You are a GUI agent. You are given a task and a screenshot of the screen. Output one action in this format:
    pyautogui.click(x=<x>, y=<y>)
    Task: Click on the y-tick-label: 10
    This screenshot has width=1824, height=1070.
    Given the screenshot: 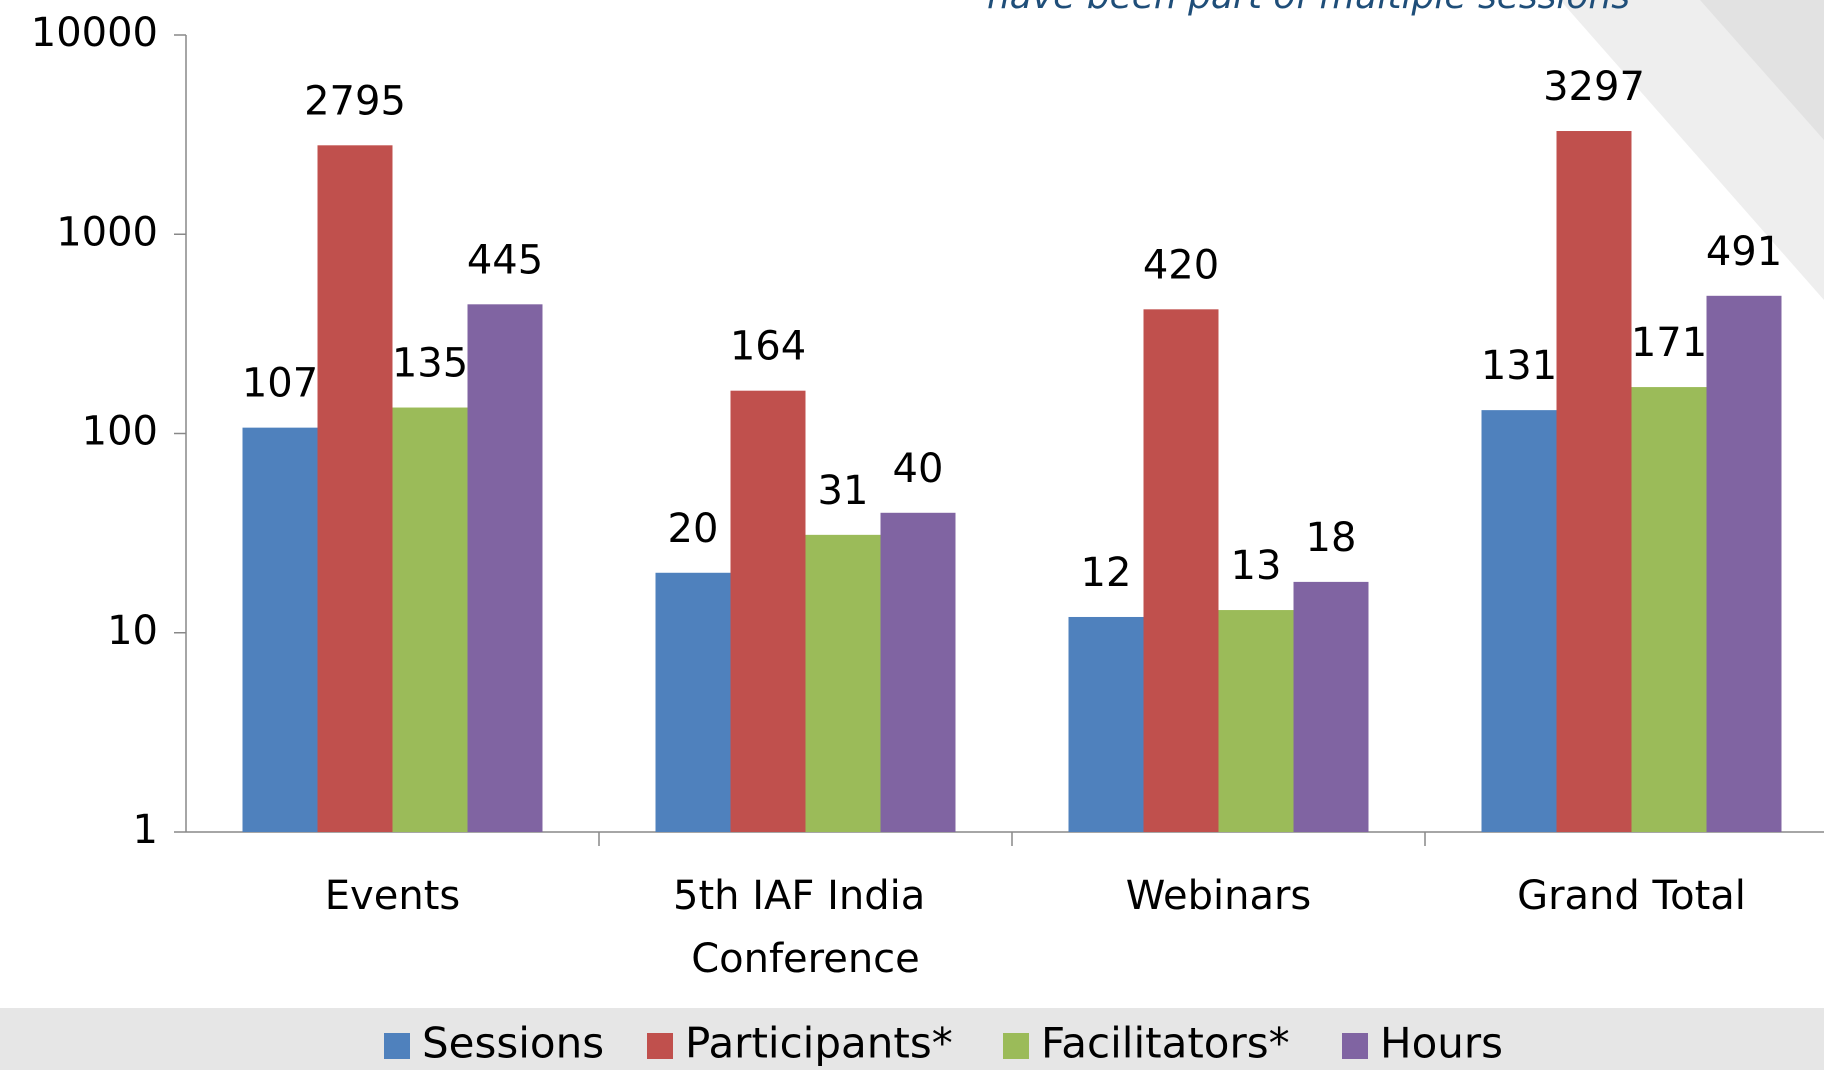 What is the action you would take?
    pyautogui.click(x=132, y=631)
    